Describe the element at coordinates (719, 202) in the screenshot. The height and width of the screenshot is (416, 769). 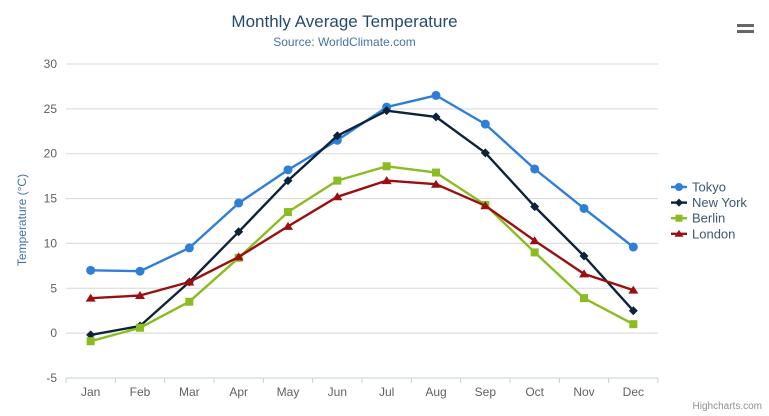
I see `legend-item-label: New York` at that location.